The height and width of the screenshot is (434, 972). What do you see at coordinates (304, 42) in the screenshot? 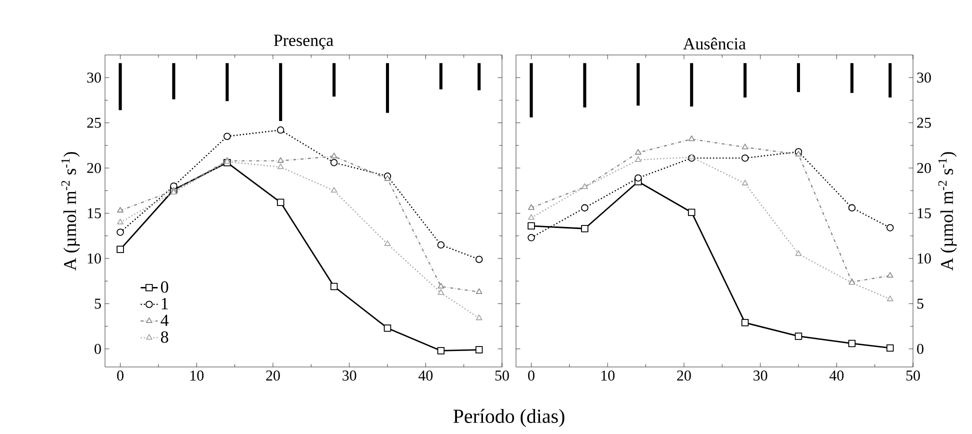
I see `chart-title: Presença` at bounding box center [304, 42].